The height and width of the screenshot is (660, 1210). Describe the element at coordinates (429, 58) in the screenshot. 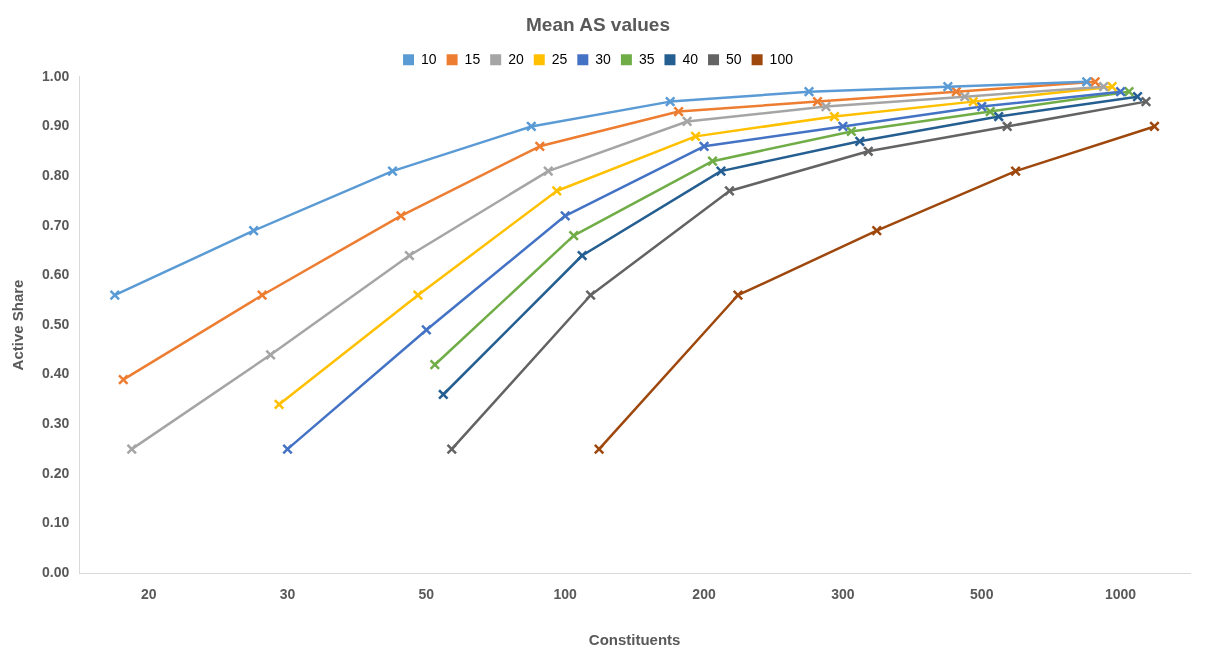

I see `legend-label: 10` at that location.